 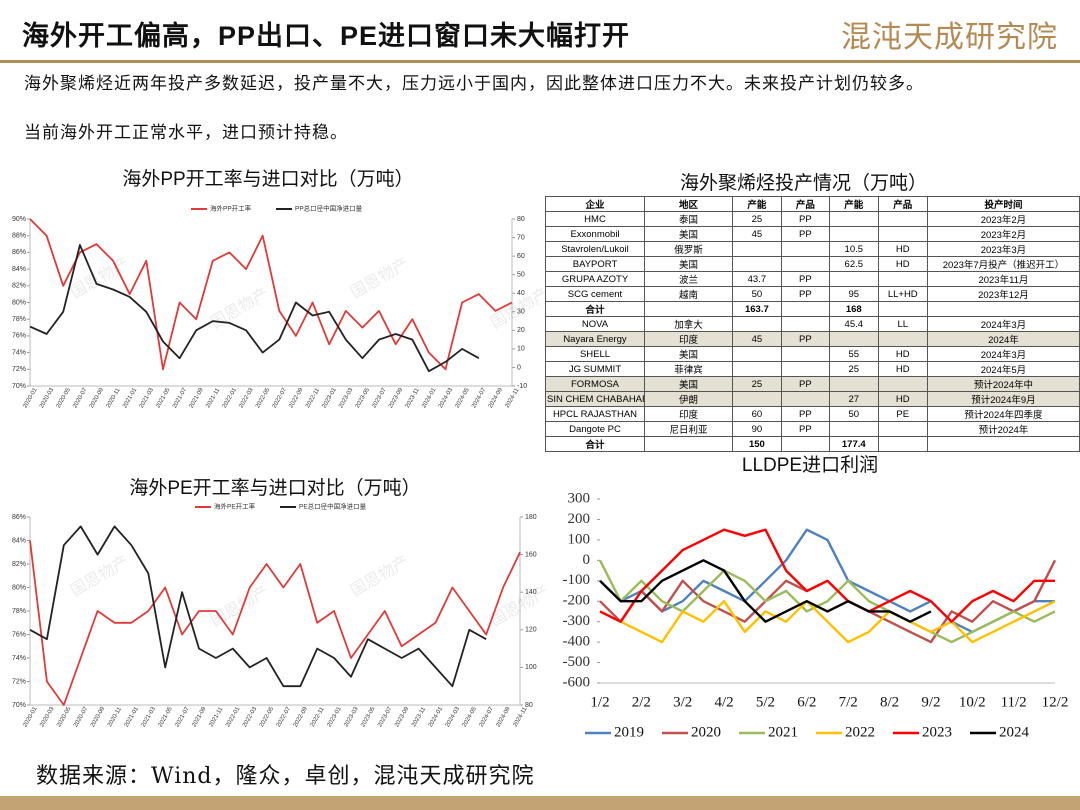 What do you see at coordinates (197, 398) in the screenshot?
I see `x-tick-label: 2021-09` at bounding box center [197, 398].